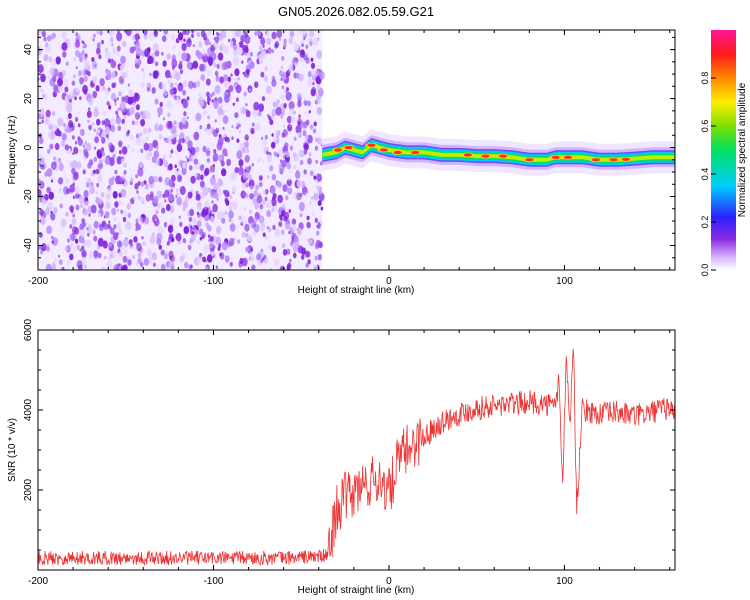 Image resolution: width=750 pixels, height=600 pixels. I want to click on colorbar-tick-label: 0.4, so click(705, 174).